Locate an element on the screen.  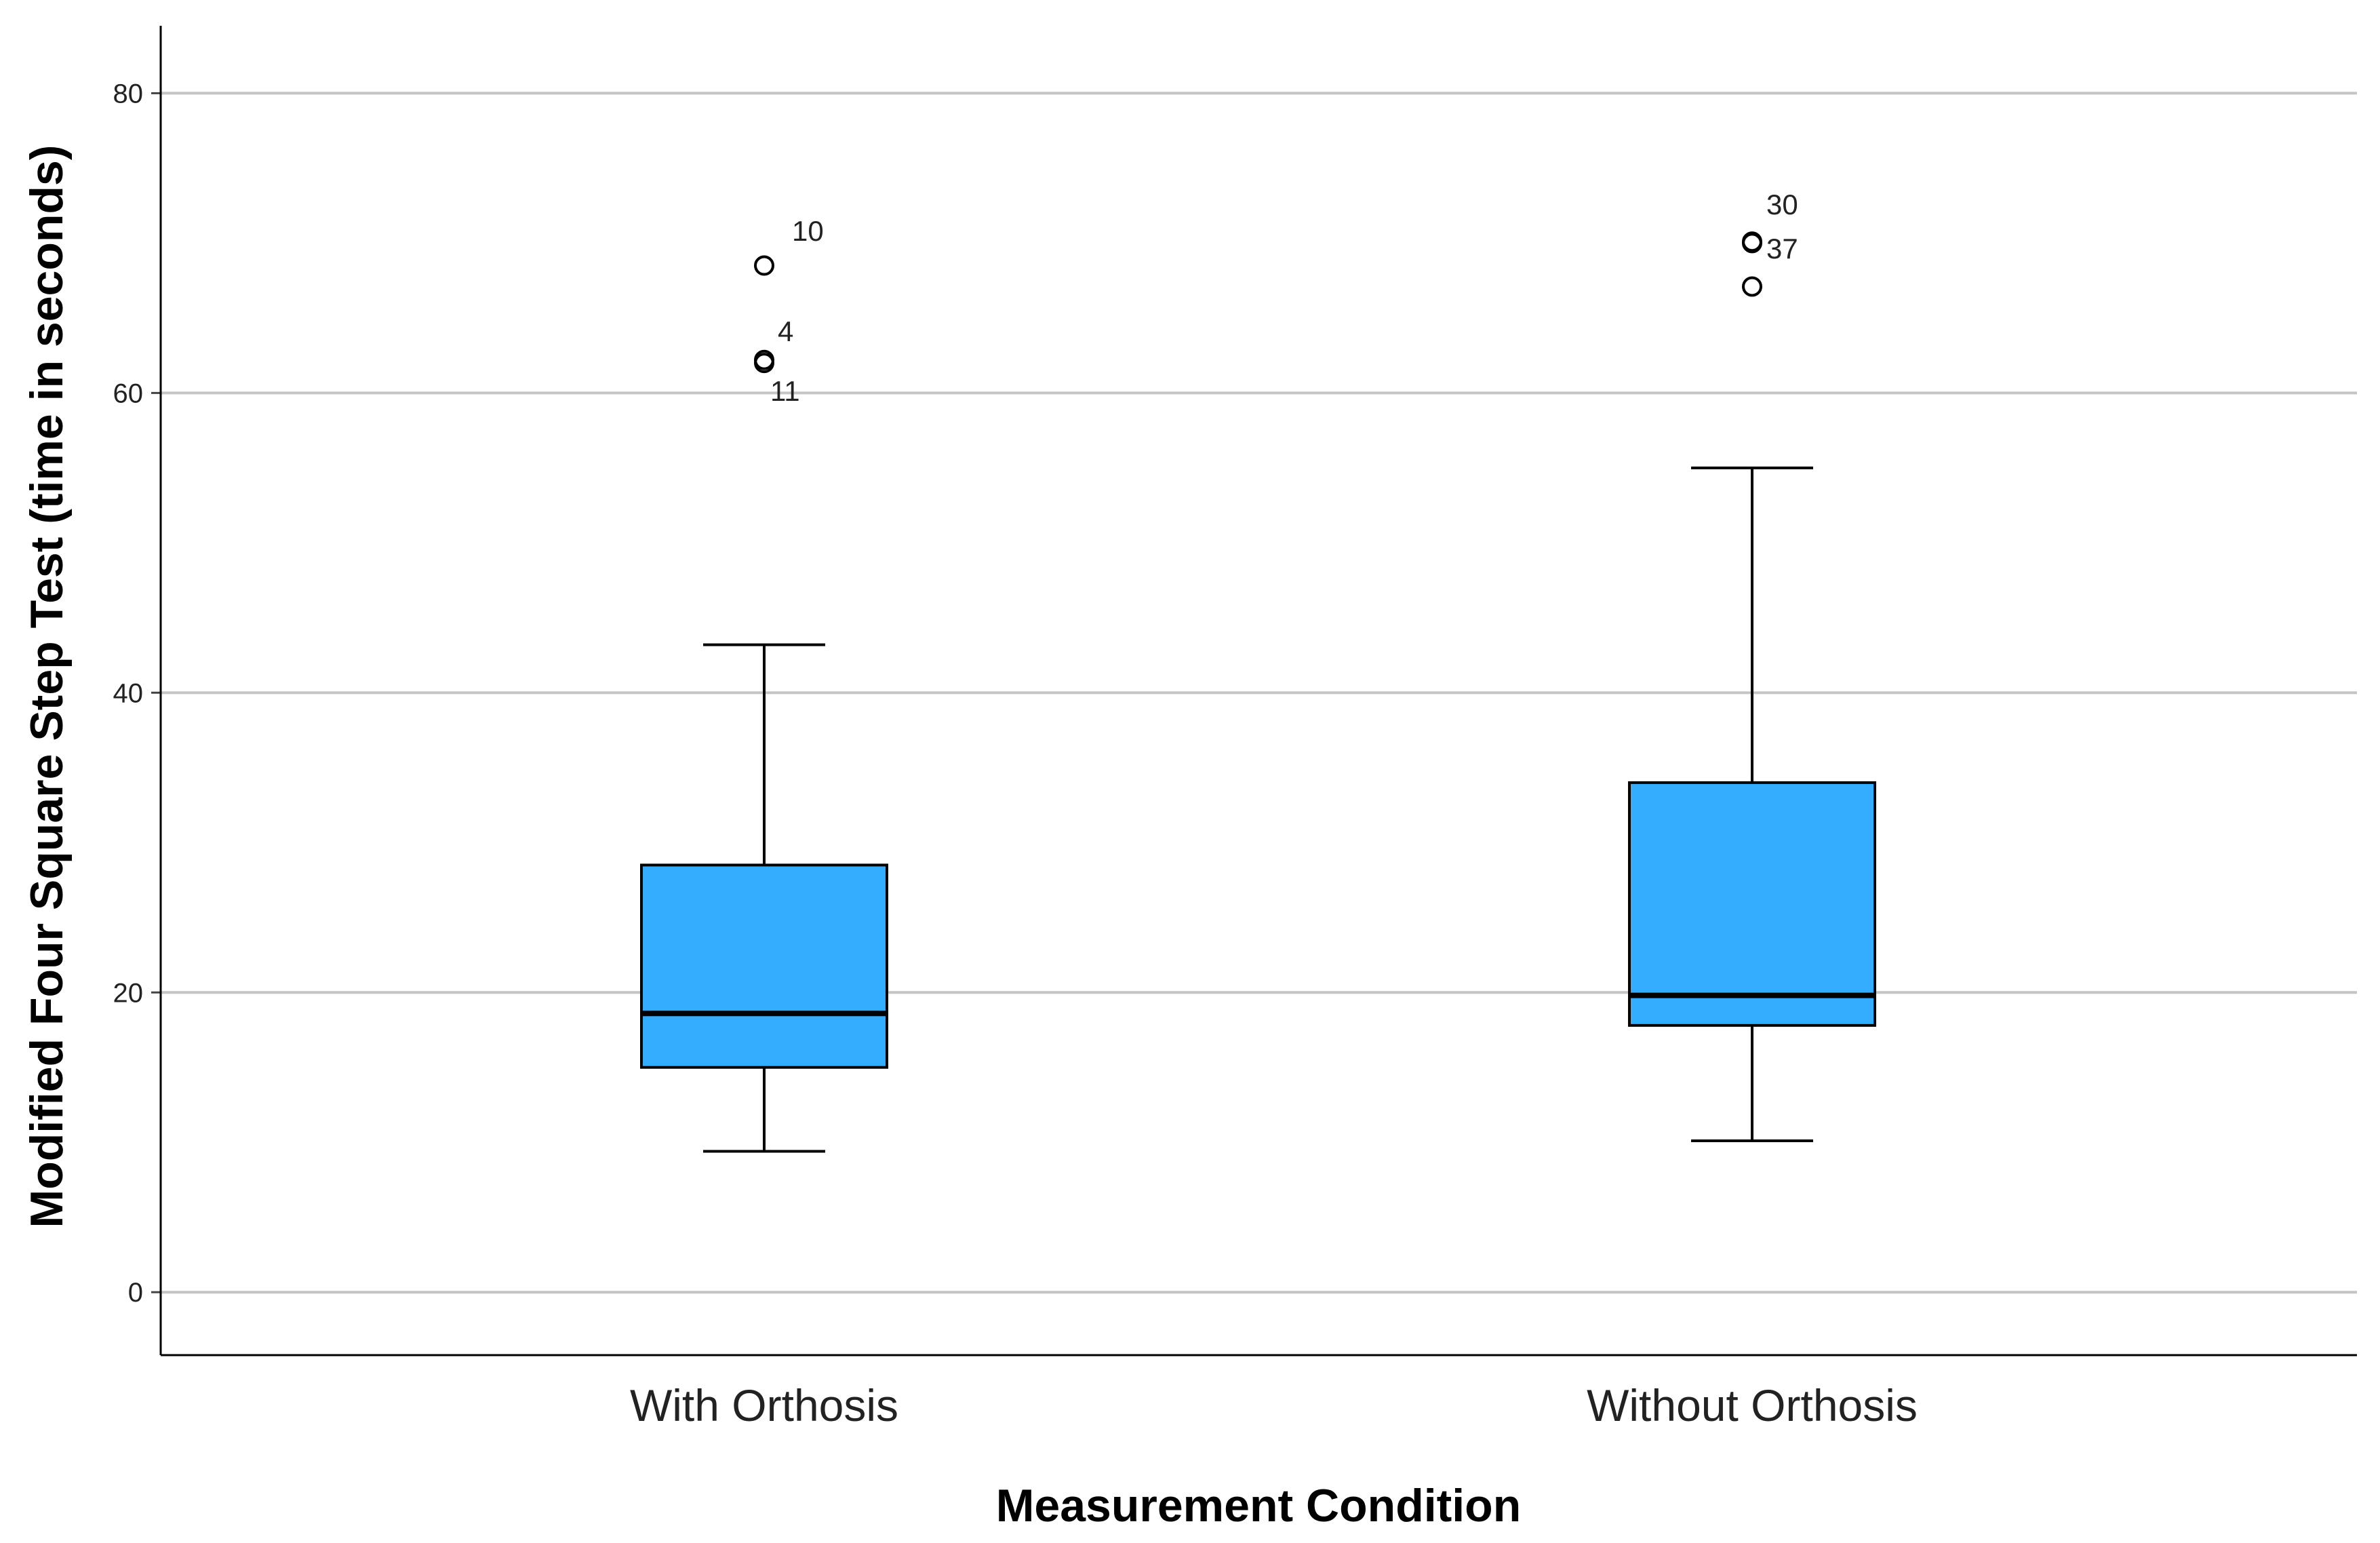
y-tick-labels: 0 20 40 60 80 is located at coordinates (128, 693).